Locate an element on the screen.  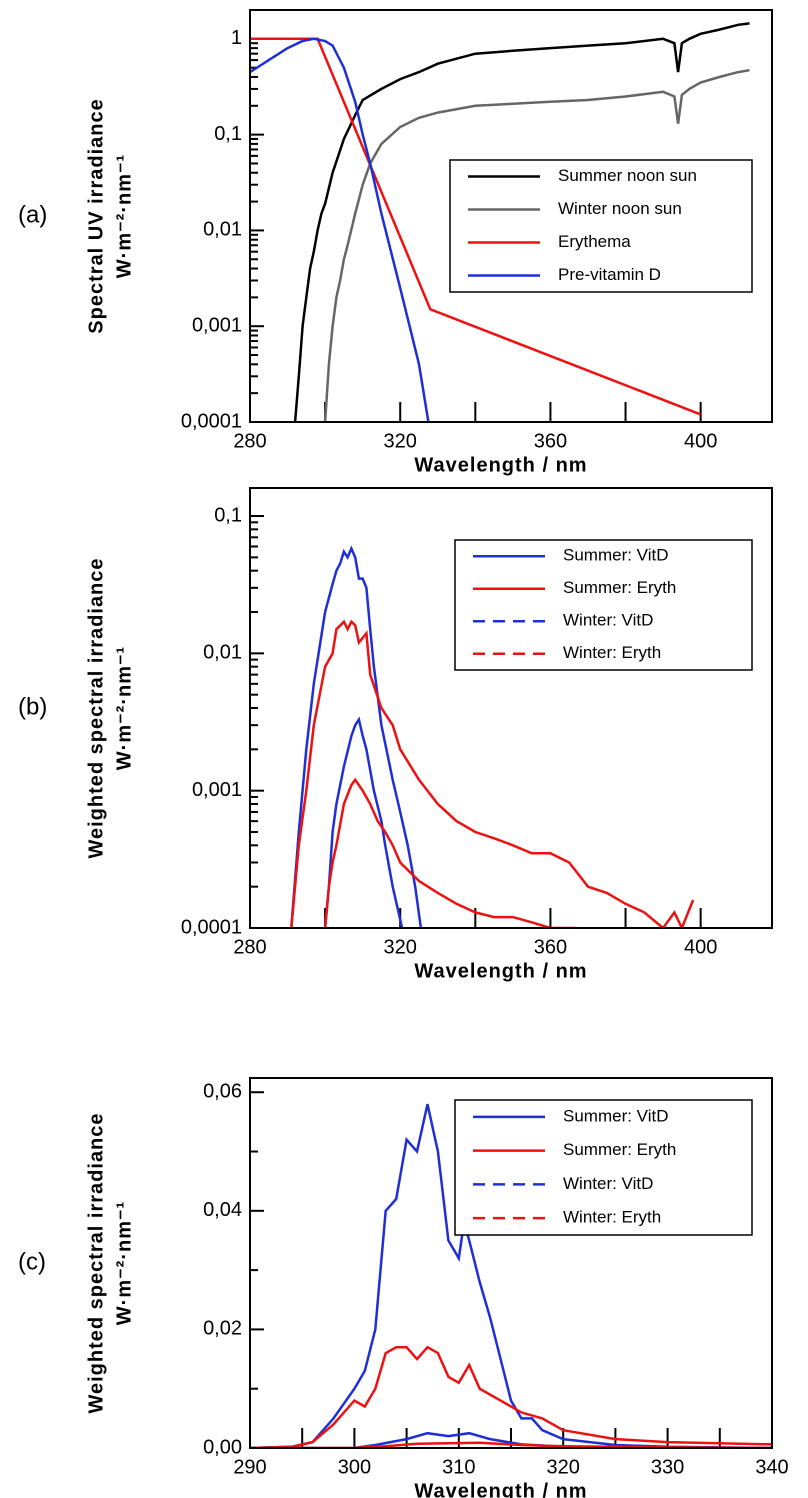
y-tick-label: 0,04 is located at coordinates (222, 1210).